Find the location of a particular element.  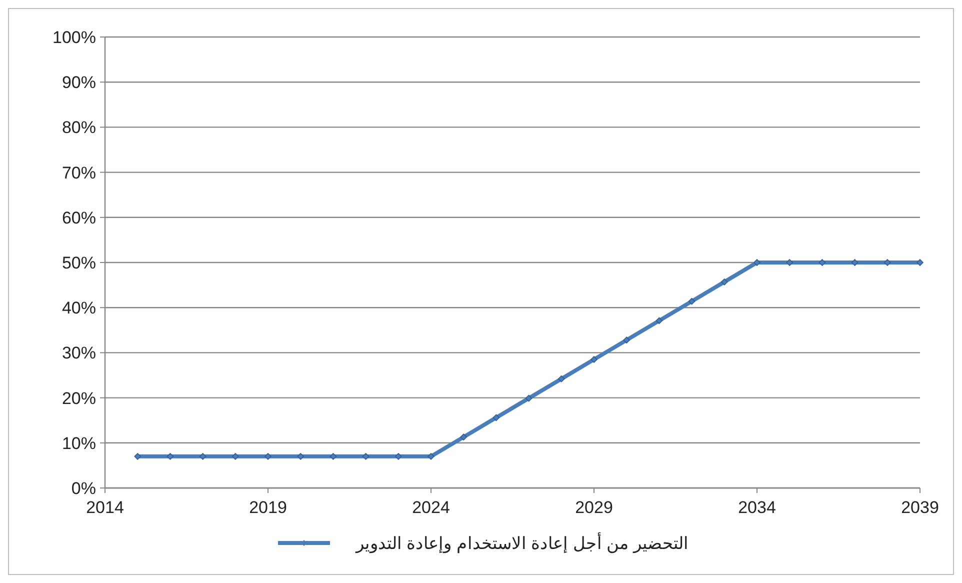

y-tick-label: 70% is located at coordinates (79, 172).